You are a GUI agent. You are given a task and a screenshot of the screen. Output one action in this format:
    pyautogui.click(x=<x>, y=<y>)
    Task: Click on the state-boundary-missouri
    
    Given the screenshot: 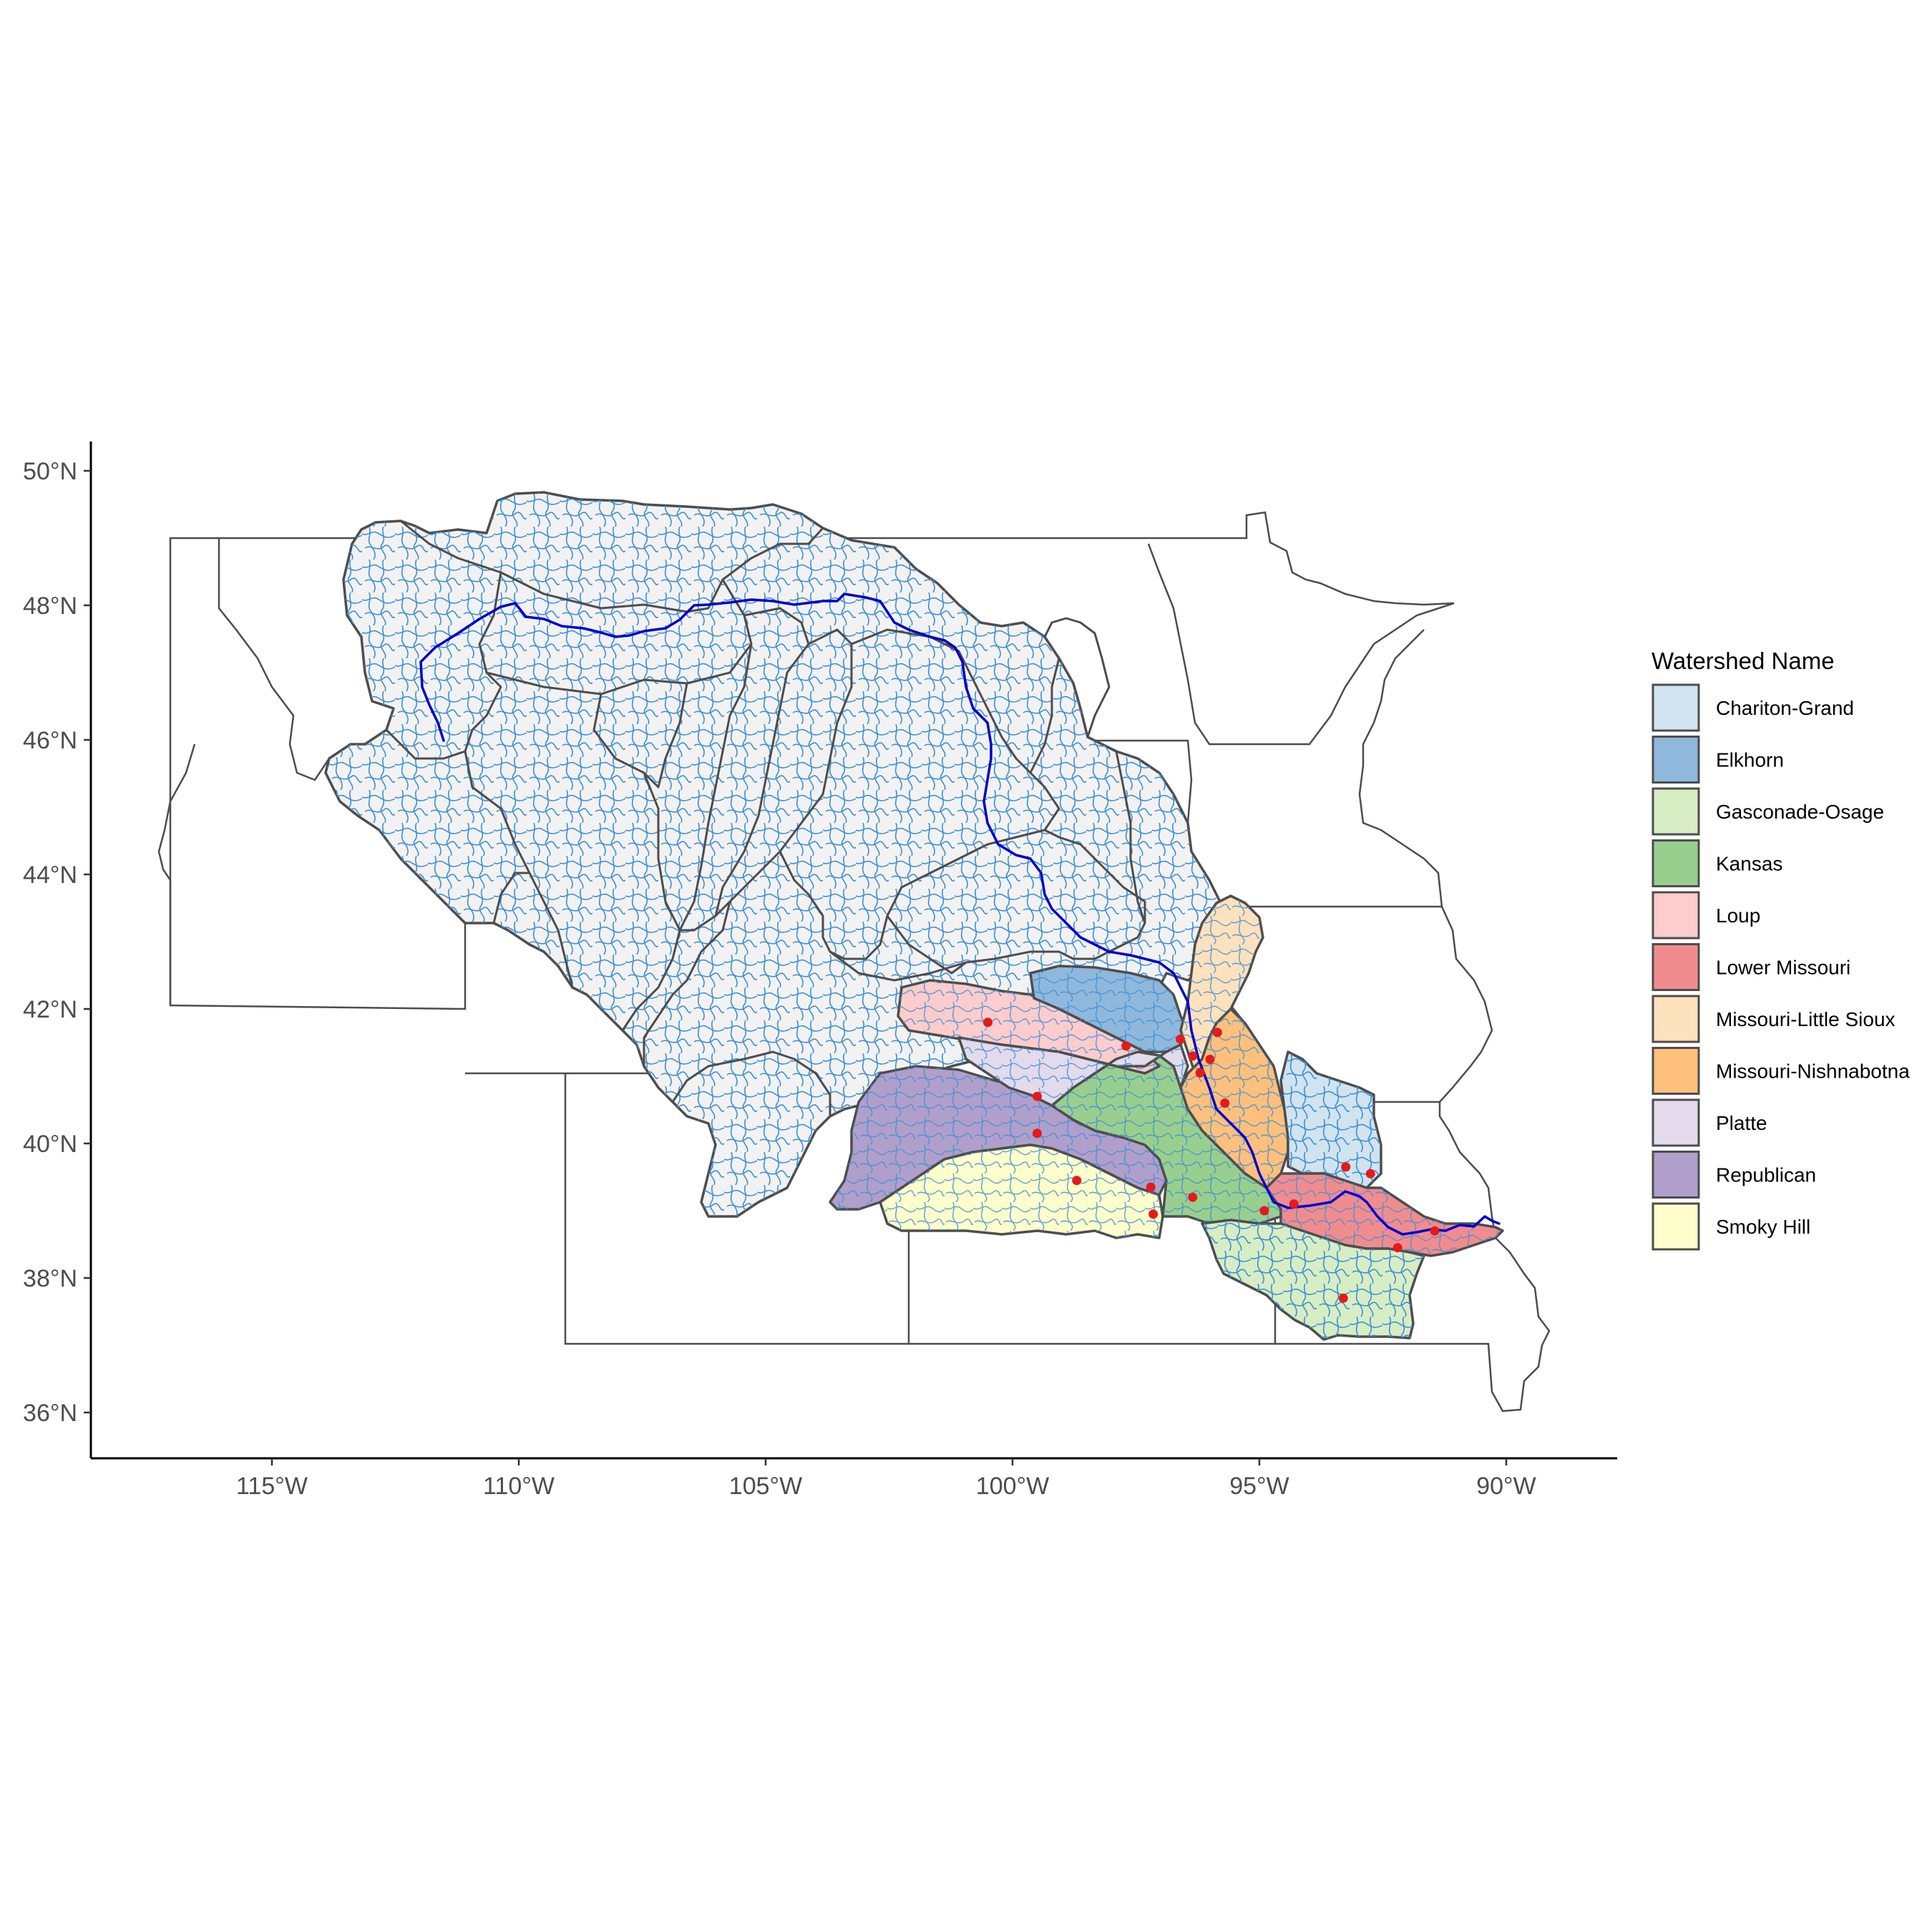 What is the action you would take?
    pyautogui.click(x=1413, y=1257)
    